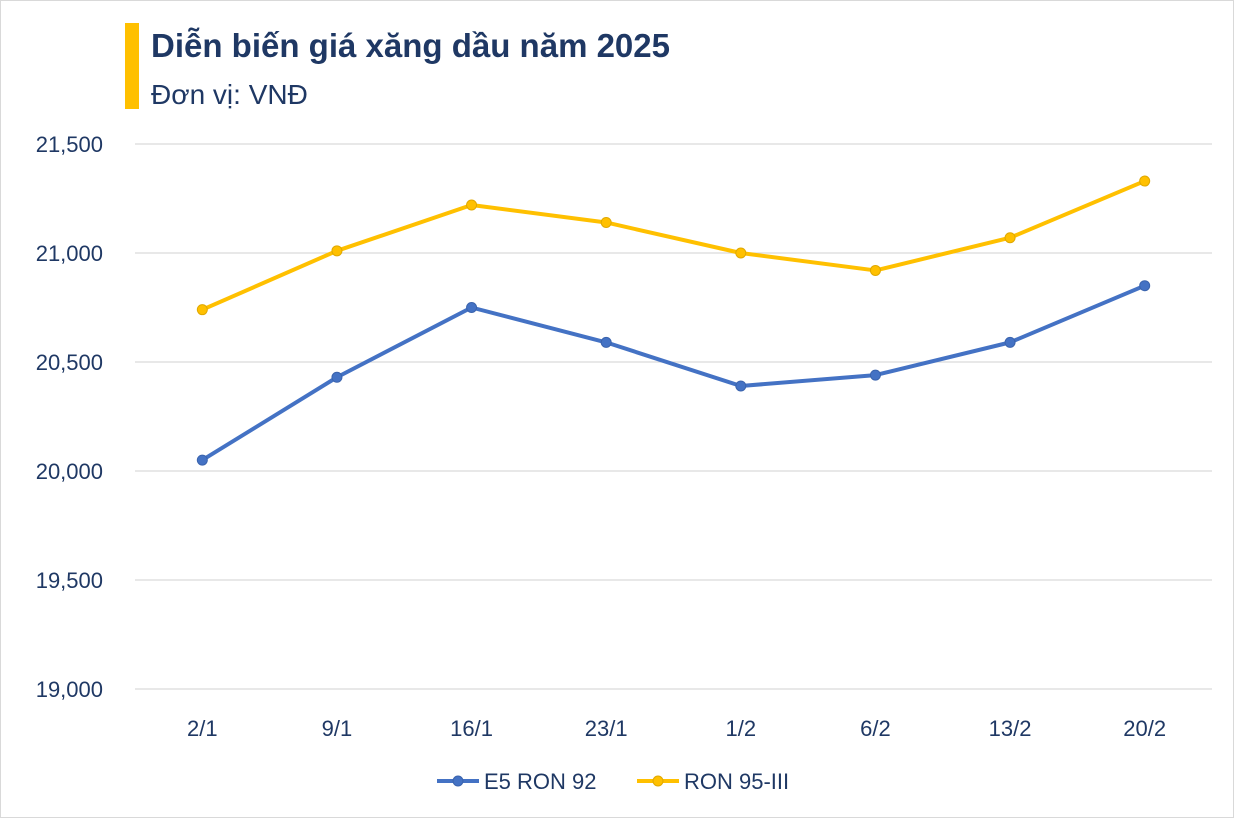 The image size is (1234, 818). I want to click on legend-entry: E5 RON 92, so click(517, 781).